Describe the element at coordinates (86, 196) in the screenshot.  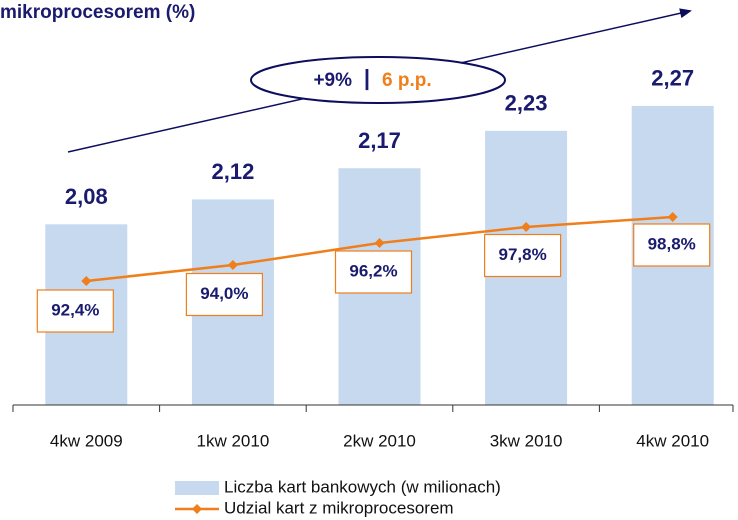
I see `bar-value-label: 2,08` at that location.